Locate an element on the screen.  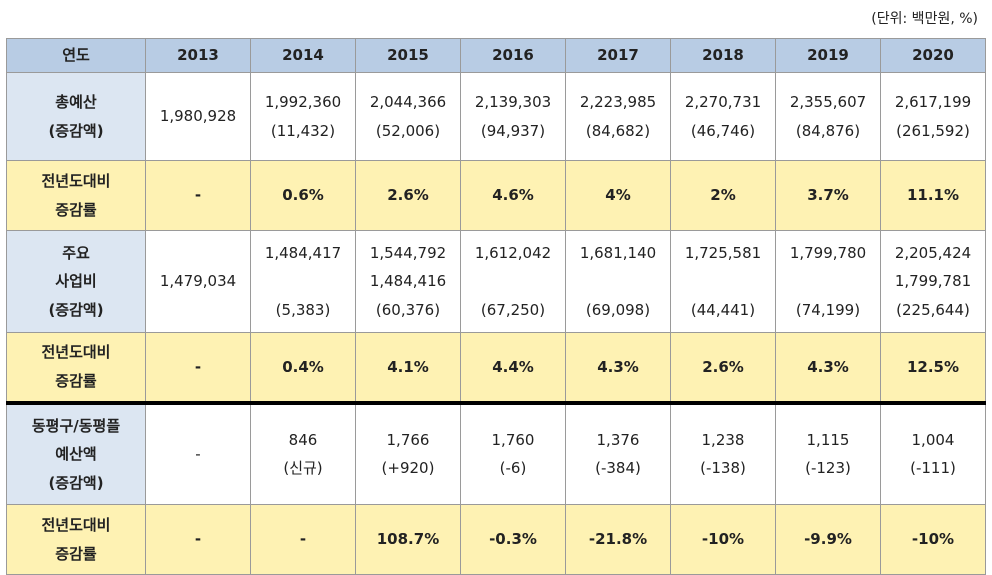
table-cell: -10% is located at coordinates (723, 539).